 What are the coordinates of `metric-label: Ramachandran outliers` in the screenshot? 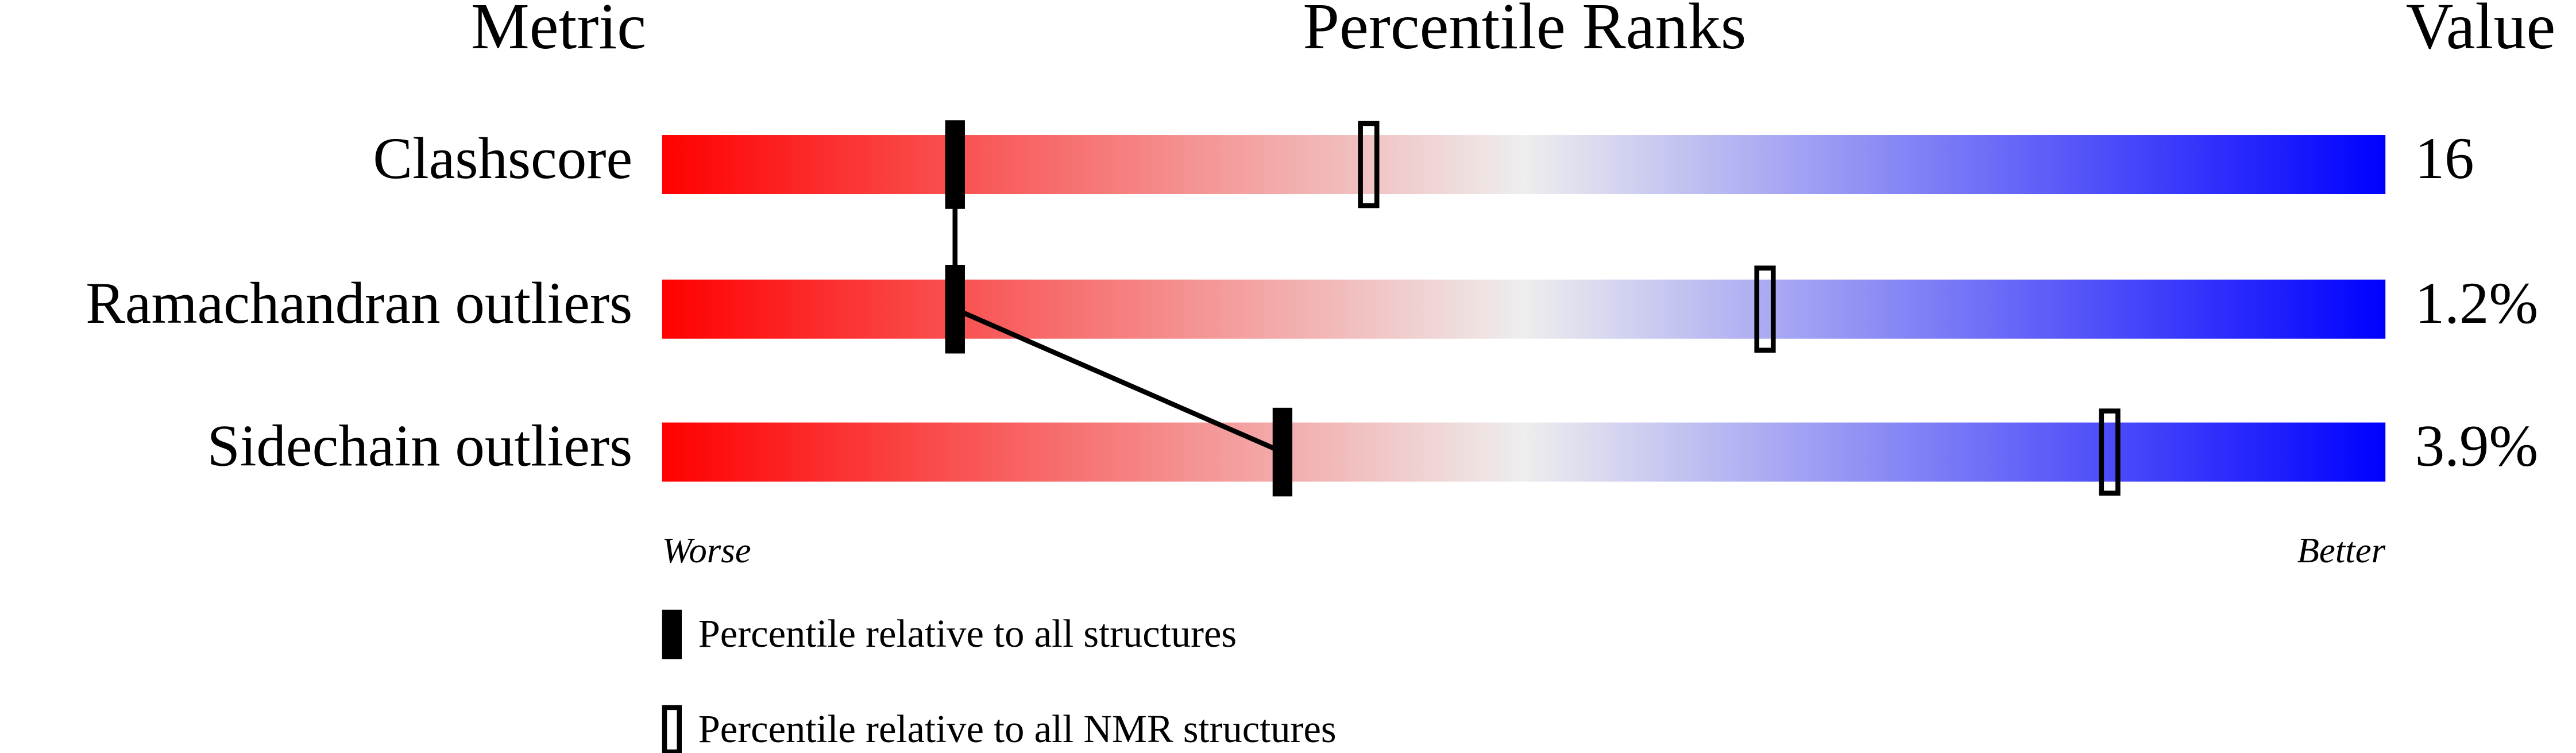 It's located at (359, 304).